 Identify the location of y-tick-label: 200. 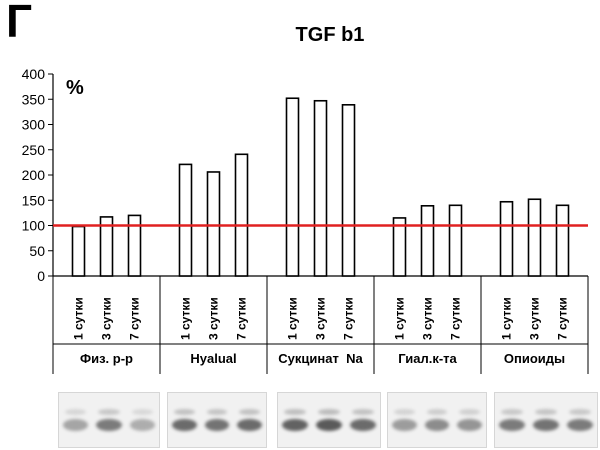
(34, 175).